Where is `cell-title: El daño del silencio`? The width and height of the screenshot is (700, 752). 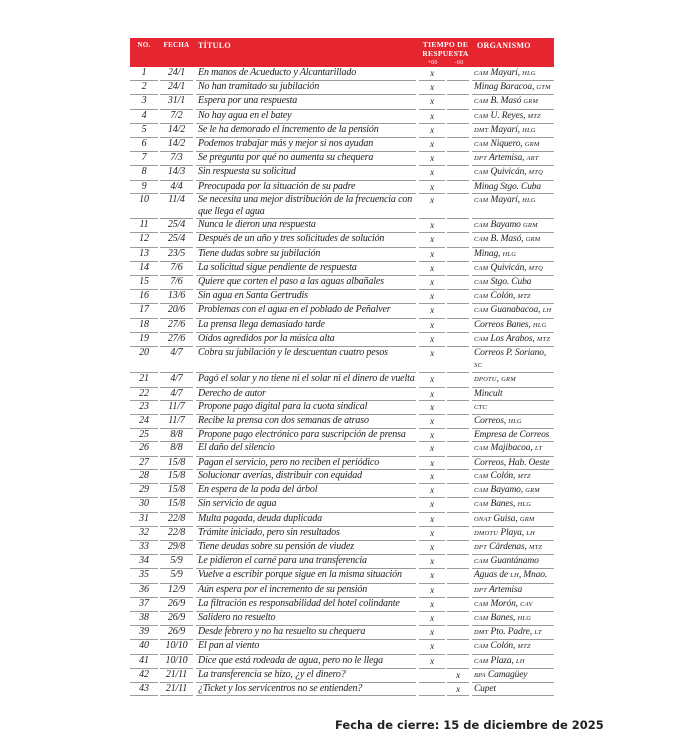
cell-title: El daño del silencio is located at coordinates (306, 449).